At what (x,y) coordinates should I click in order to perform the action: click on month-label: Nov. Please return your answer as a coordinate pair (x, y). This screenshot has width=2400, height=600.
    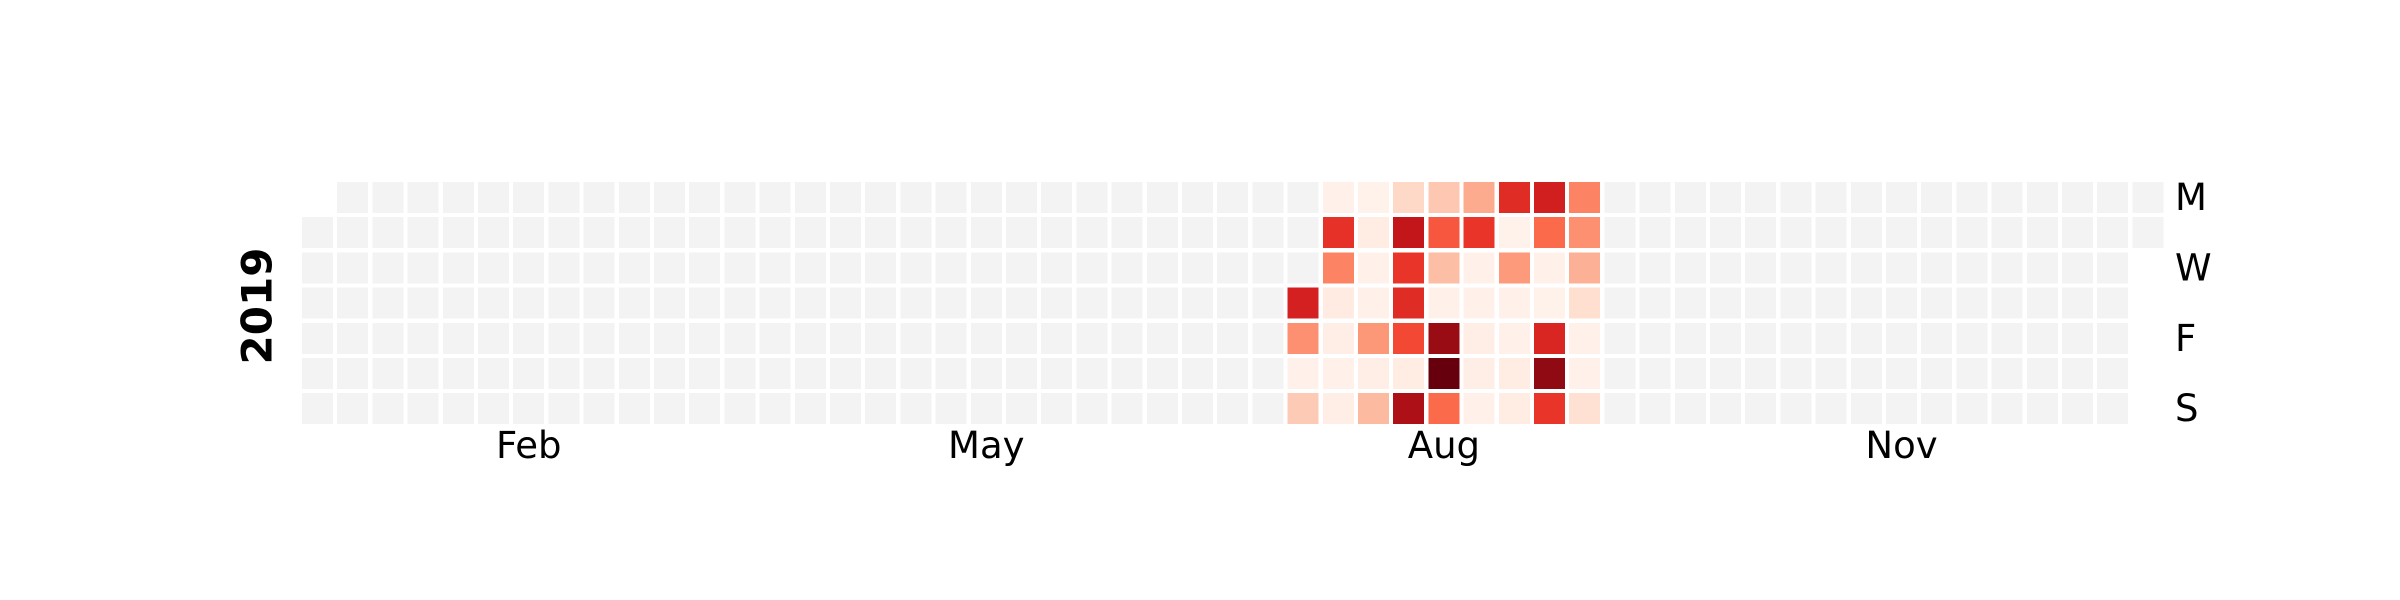
    Looking at the image, I should click on (1901, 445).